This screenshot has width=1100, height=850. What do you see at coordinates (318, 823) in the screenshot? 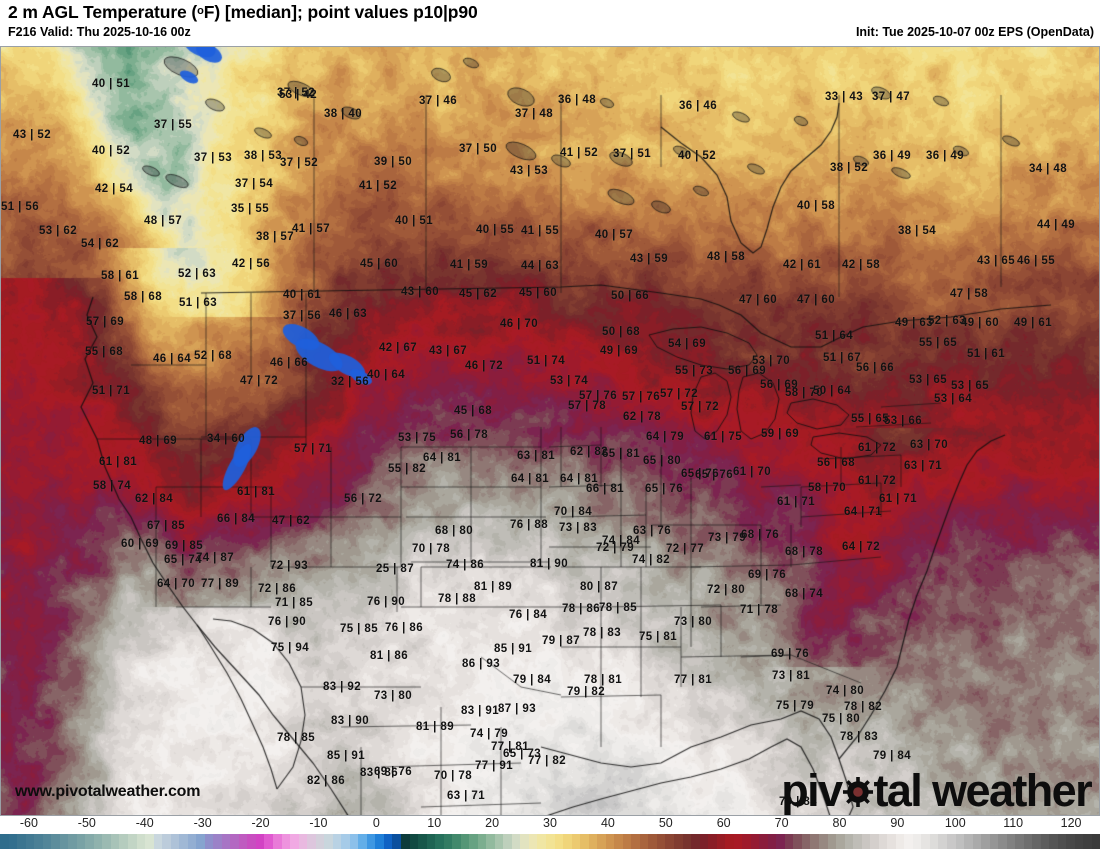
I see `legend-tick: -10` at bounding box center [318, 823].